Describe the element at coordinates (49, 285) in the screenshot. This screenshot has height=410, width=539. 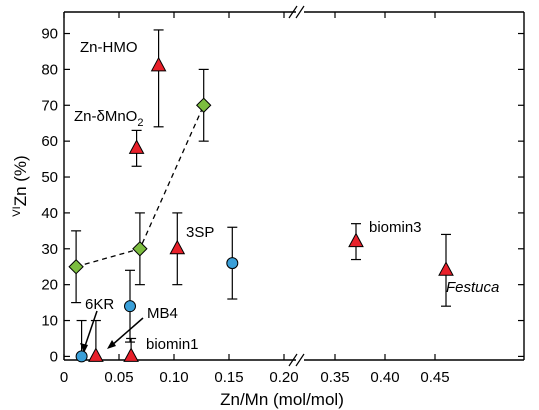
I see `y-tick-label: 20` at that location.